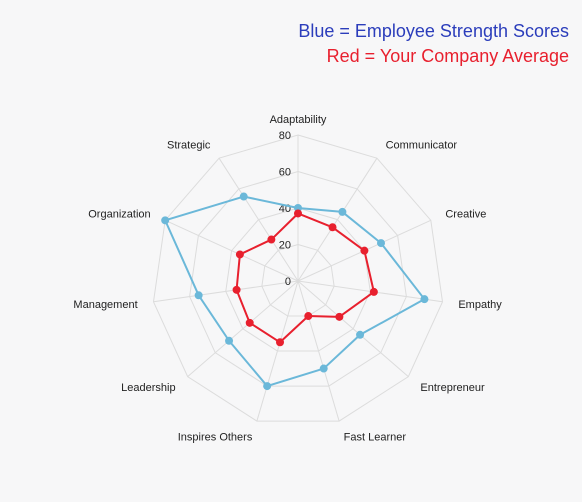 The width and height of the screenshot is (582, 502). I want to click on axis-label: Entrepreneur, so click(452, 388).